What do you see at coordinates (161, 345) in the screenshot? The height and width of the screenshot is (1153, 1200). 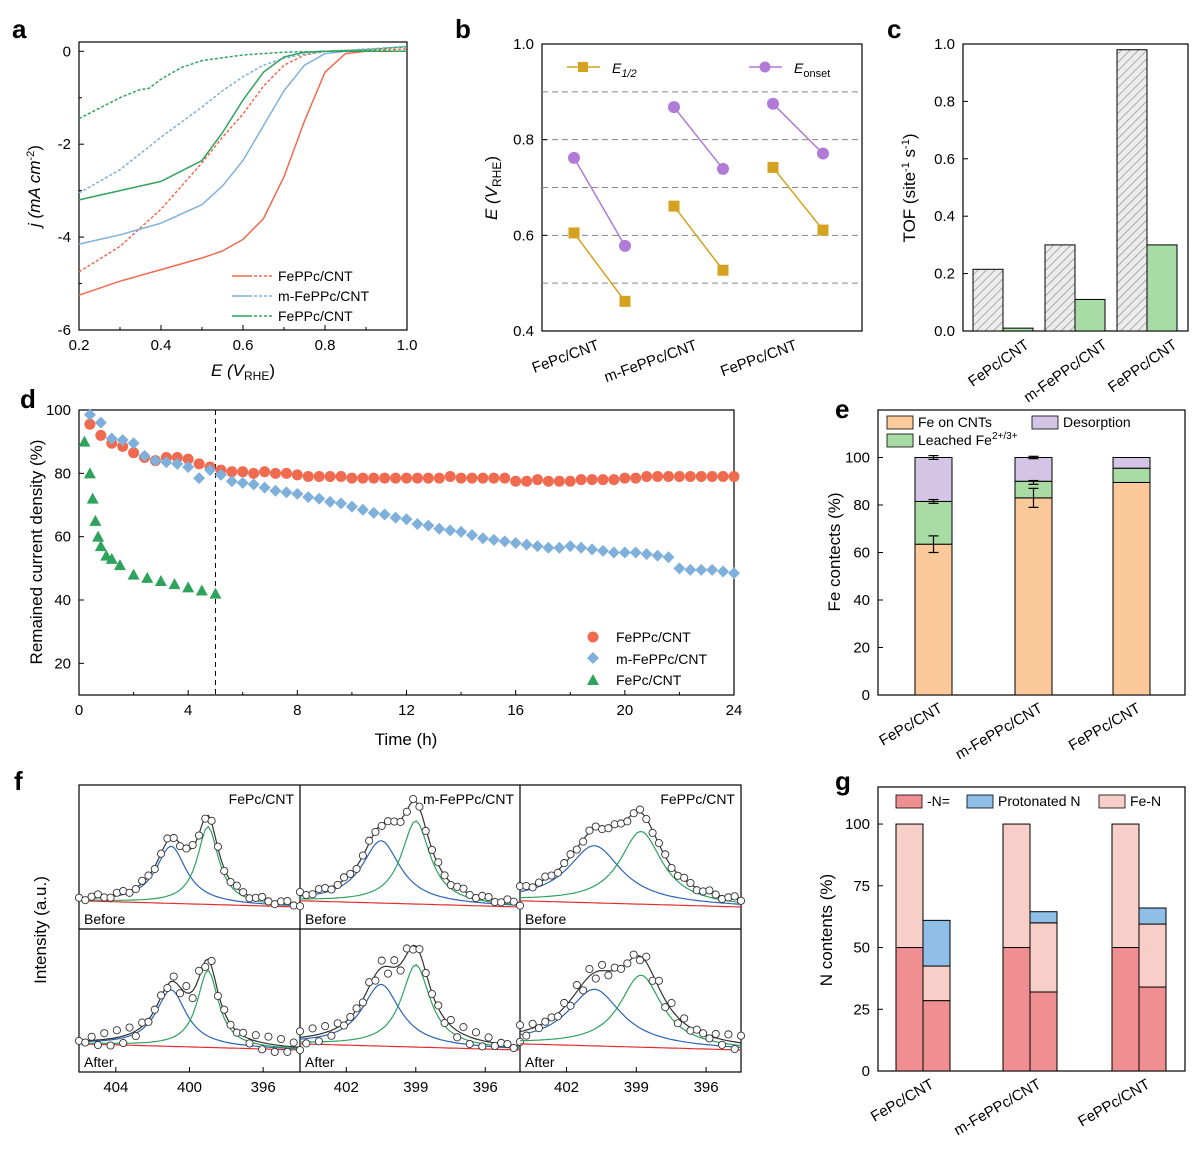 I see `a-xtick-label: 0.4` at bounding box center [161, 345].